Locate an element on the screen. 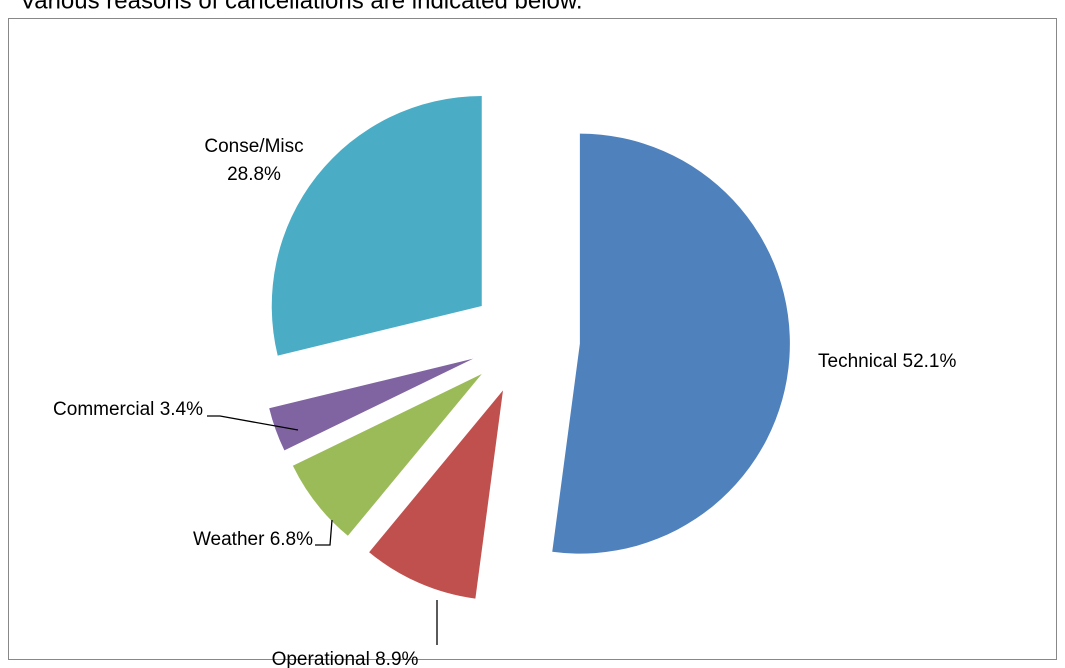 This screenshot has width=1065, height=668. slice-label: Commercial 3.4% is located at coordinates (128, 409).